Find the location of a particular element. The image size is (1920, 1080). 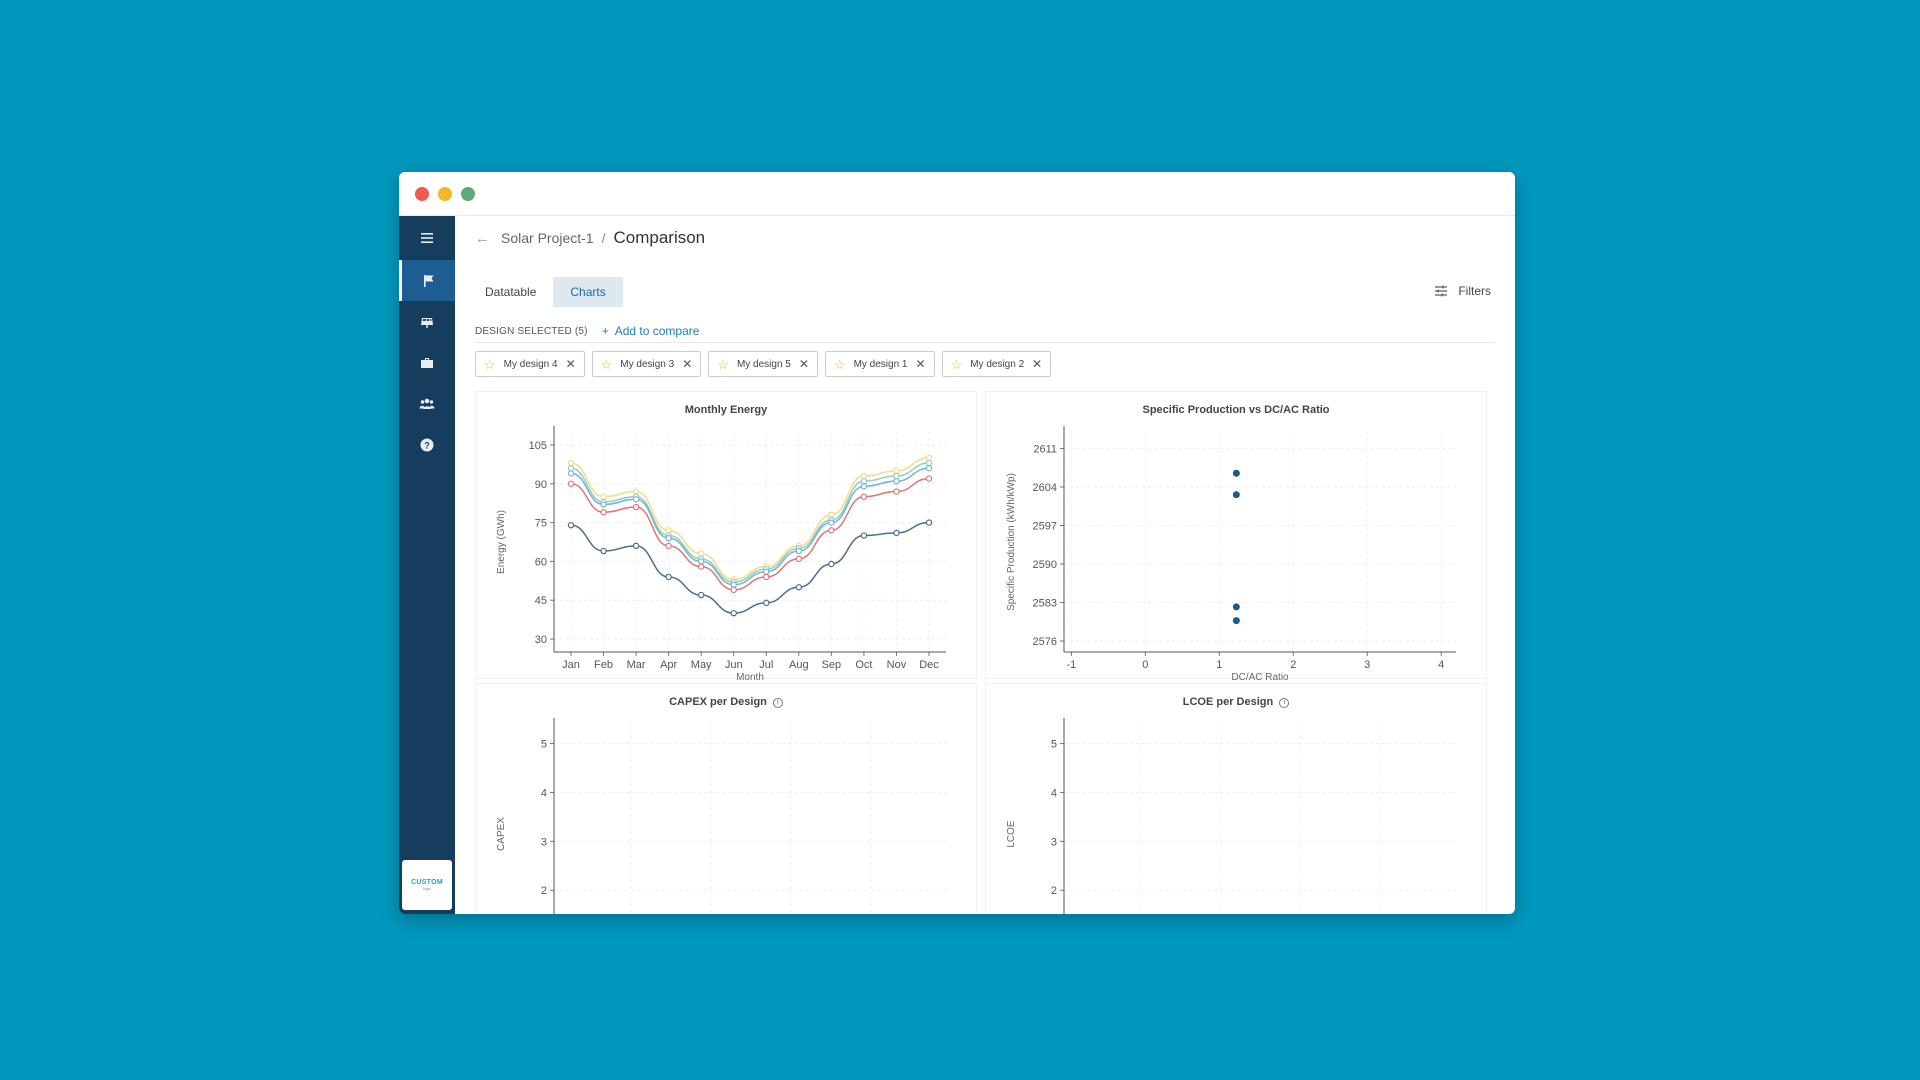

x-tick-label: 0 is located at coordinates (1145, 665).